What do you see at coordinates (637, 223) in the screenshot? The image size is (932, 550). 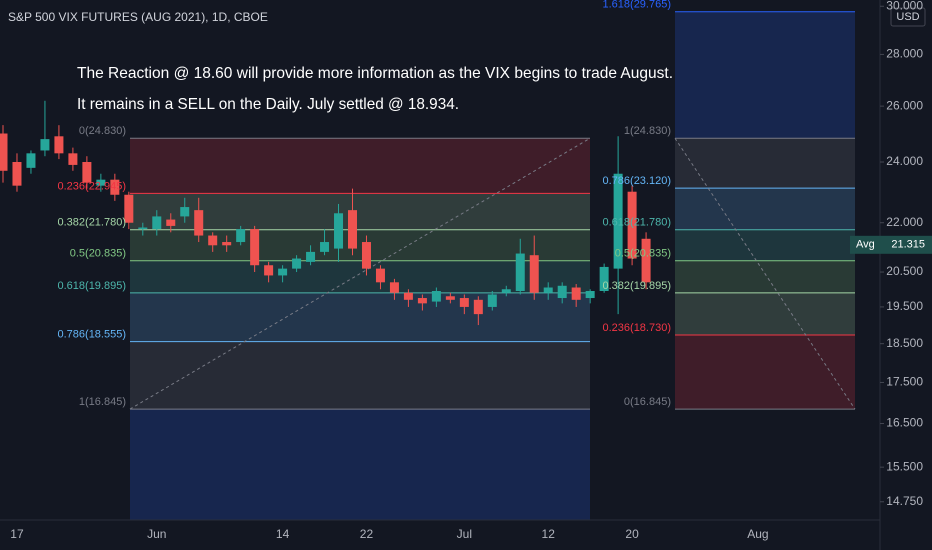 I see `fib-label: 0.618(21.780)` at bounding box center [637, 223].